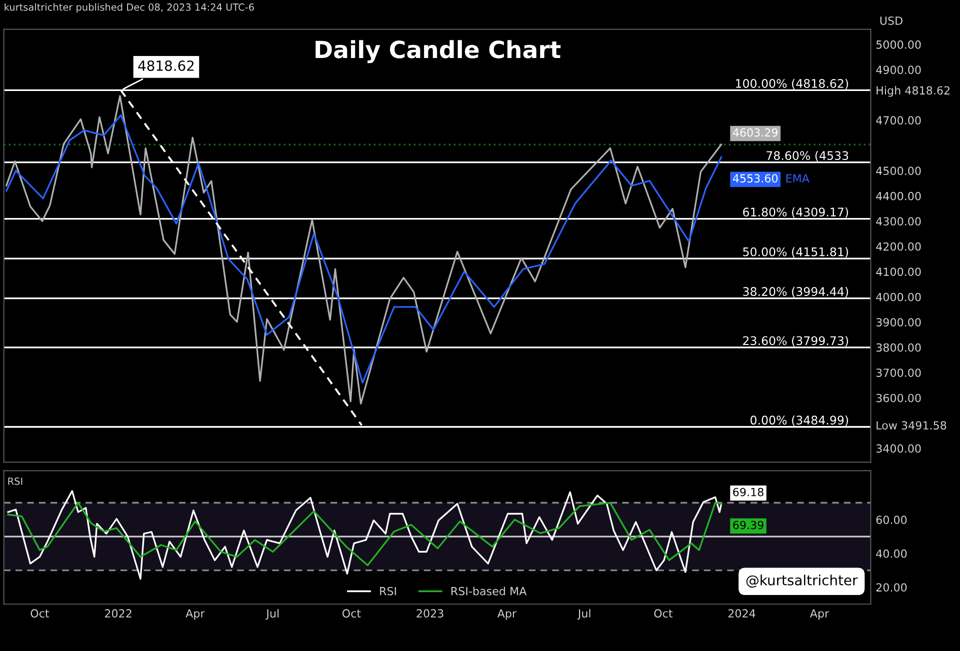 The width and height of the screenshot is (960, 651). I want to click on y-tick-label: 4000.00, so click(898, 297).